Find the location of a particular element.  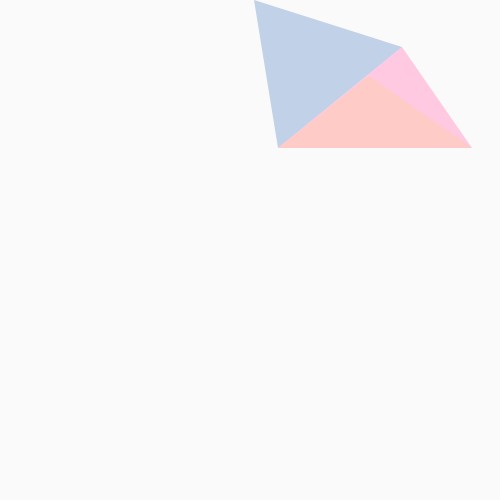

blue-triangle is located at coordinates (328, 74).